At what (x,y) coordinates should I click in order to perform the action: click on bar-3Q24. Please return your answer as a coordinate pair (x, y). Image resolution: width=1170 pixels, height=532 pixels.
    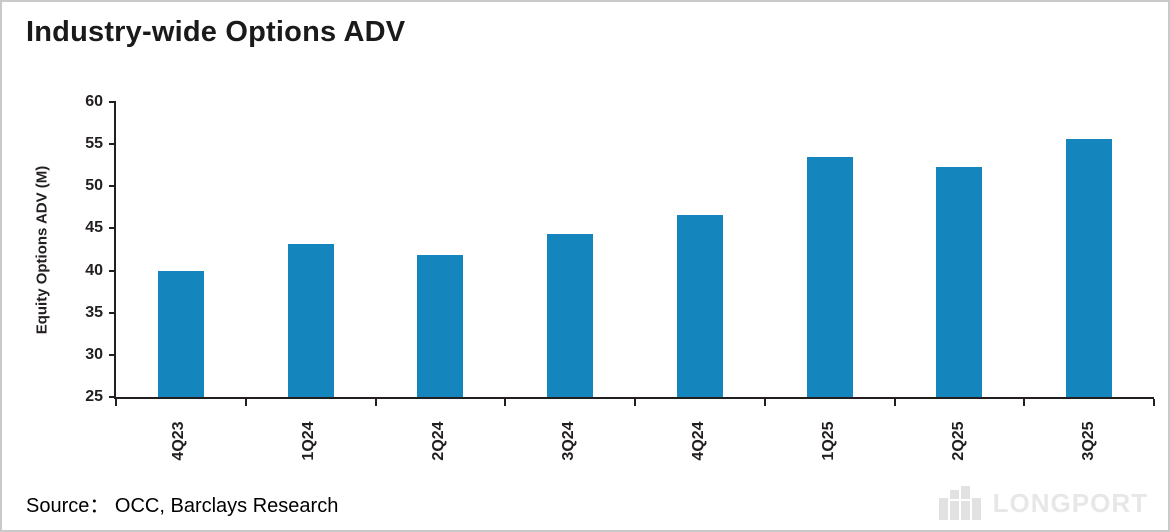
    Looking at the image, I should click on (570, 315).